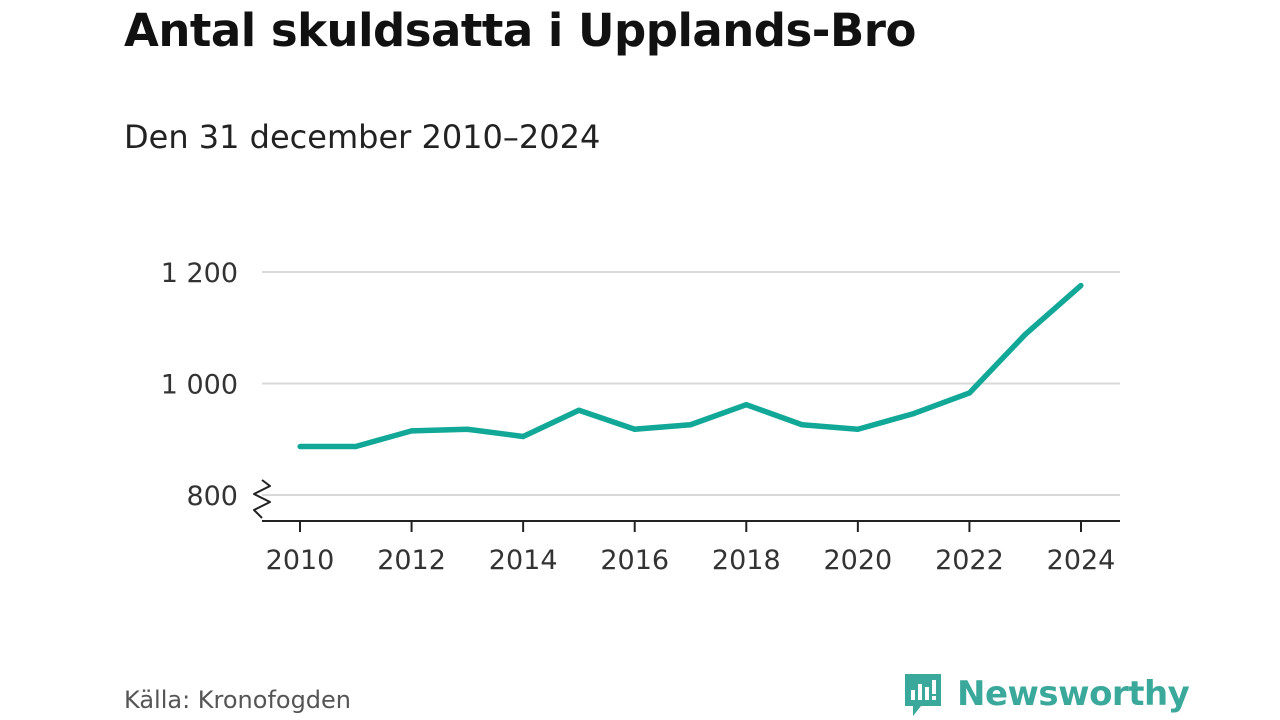 Image resolution: width=1280 pixels, height=720 pixels. I want to click on x-tick-label: 2016, so click(634, 560).